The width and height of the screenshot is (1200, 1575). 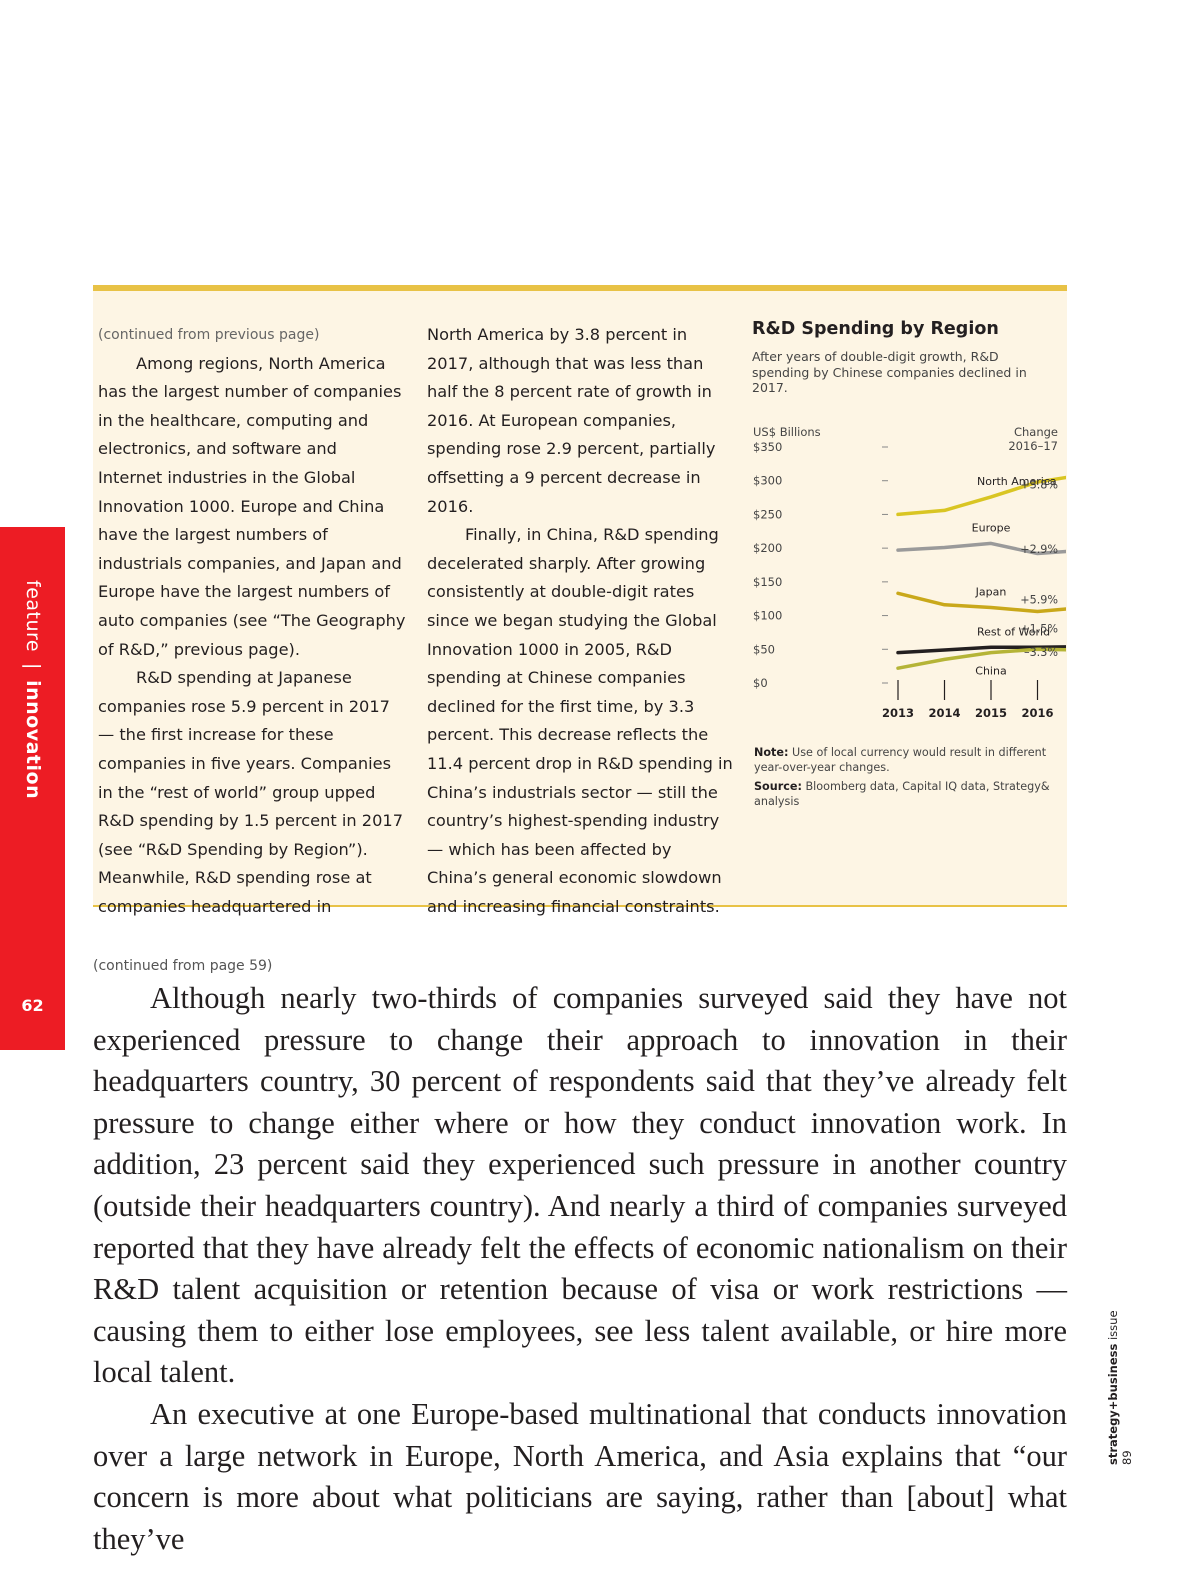 What do you see at coordinates (767, 616) in the screenshot?
I see `y-tick-label: $100` at bounding box center [767, 616].